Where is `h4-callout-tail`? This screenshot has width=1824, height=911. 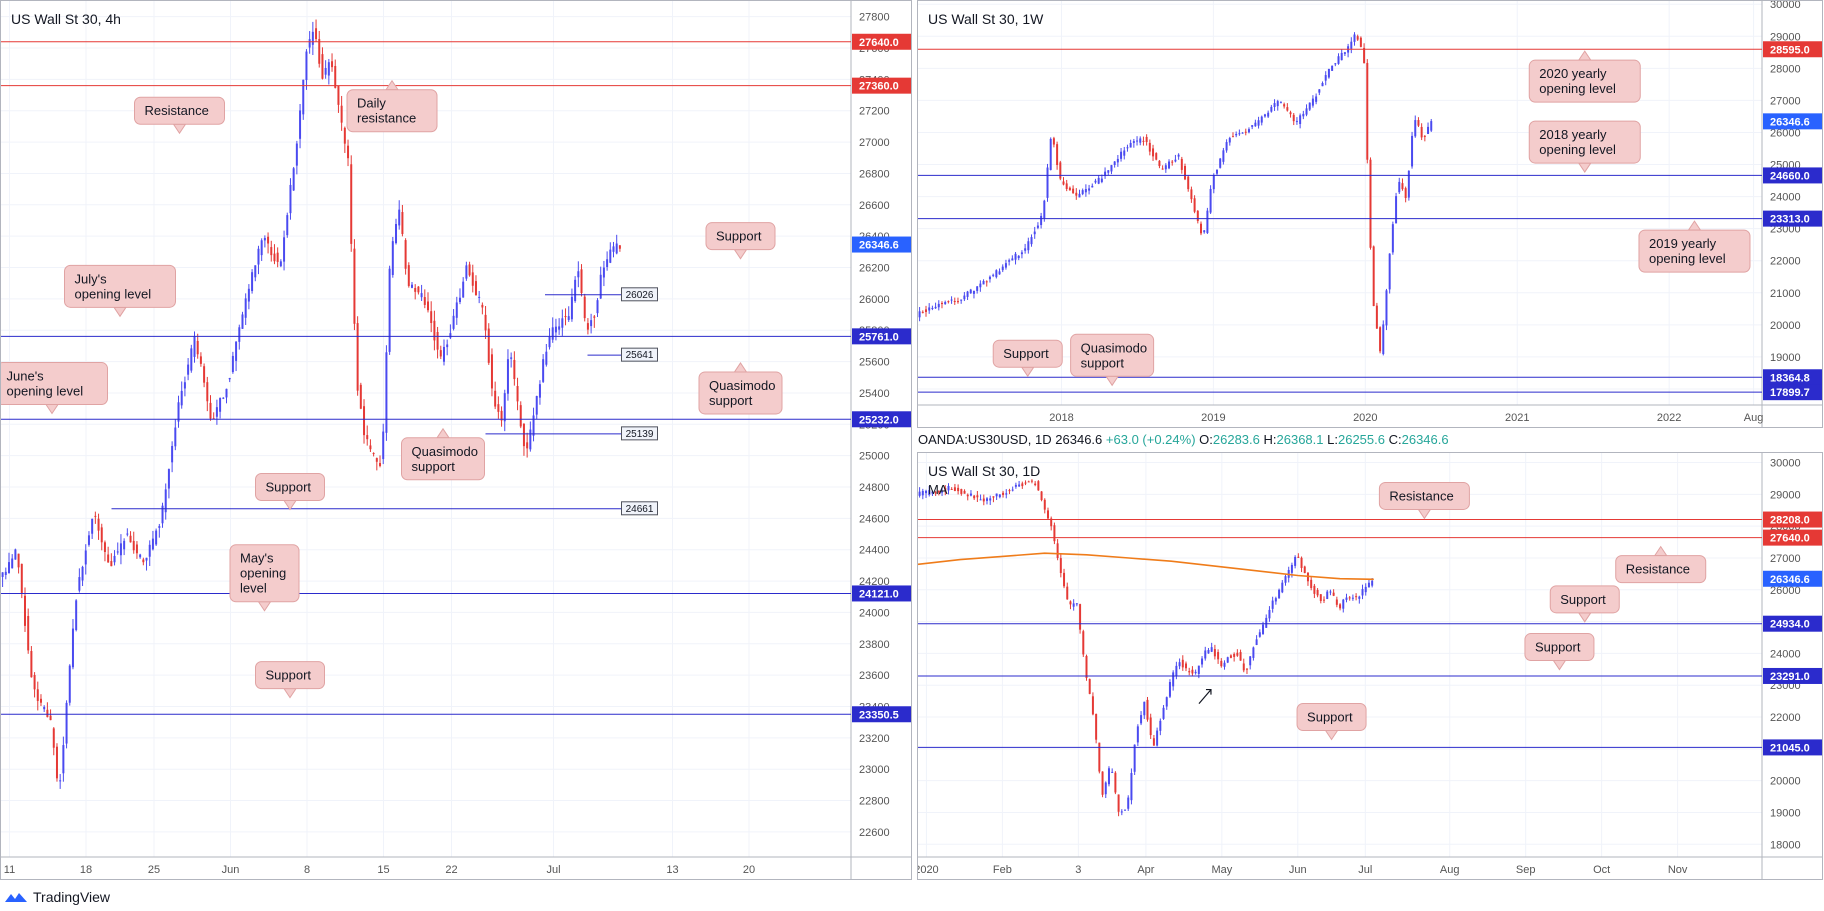
h4-callout-tail is located at coordinates (740, 254).